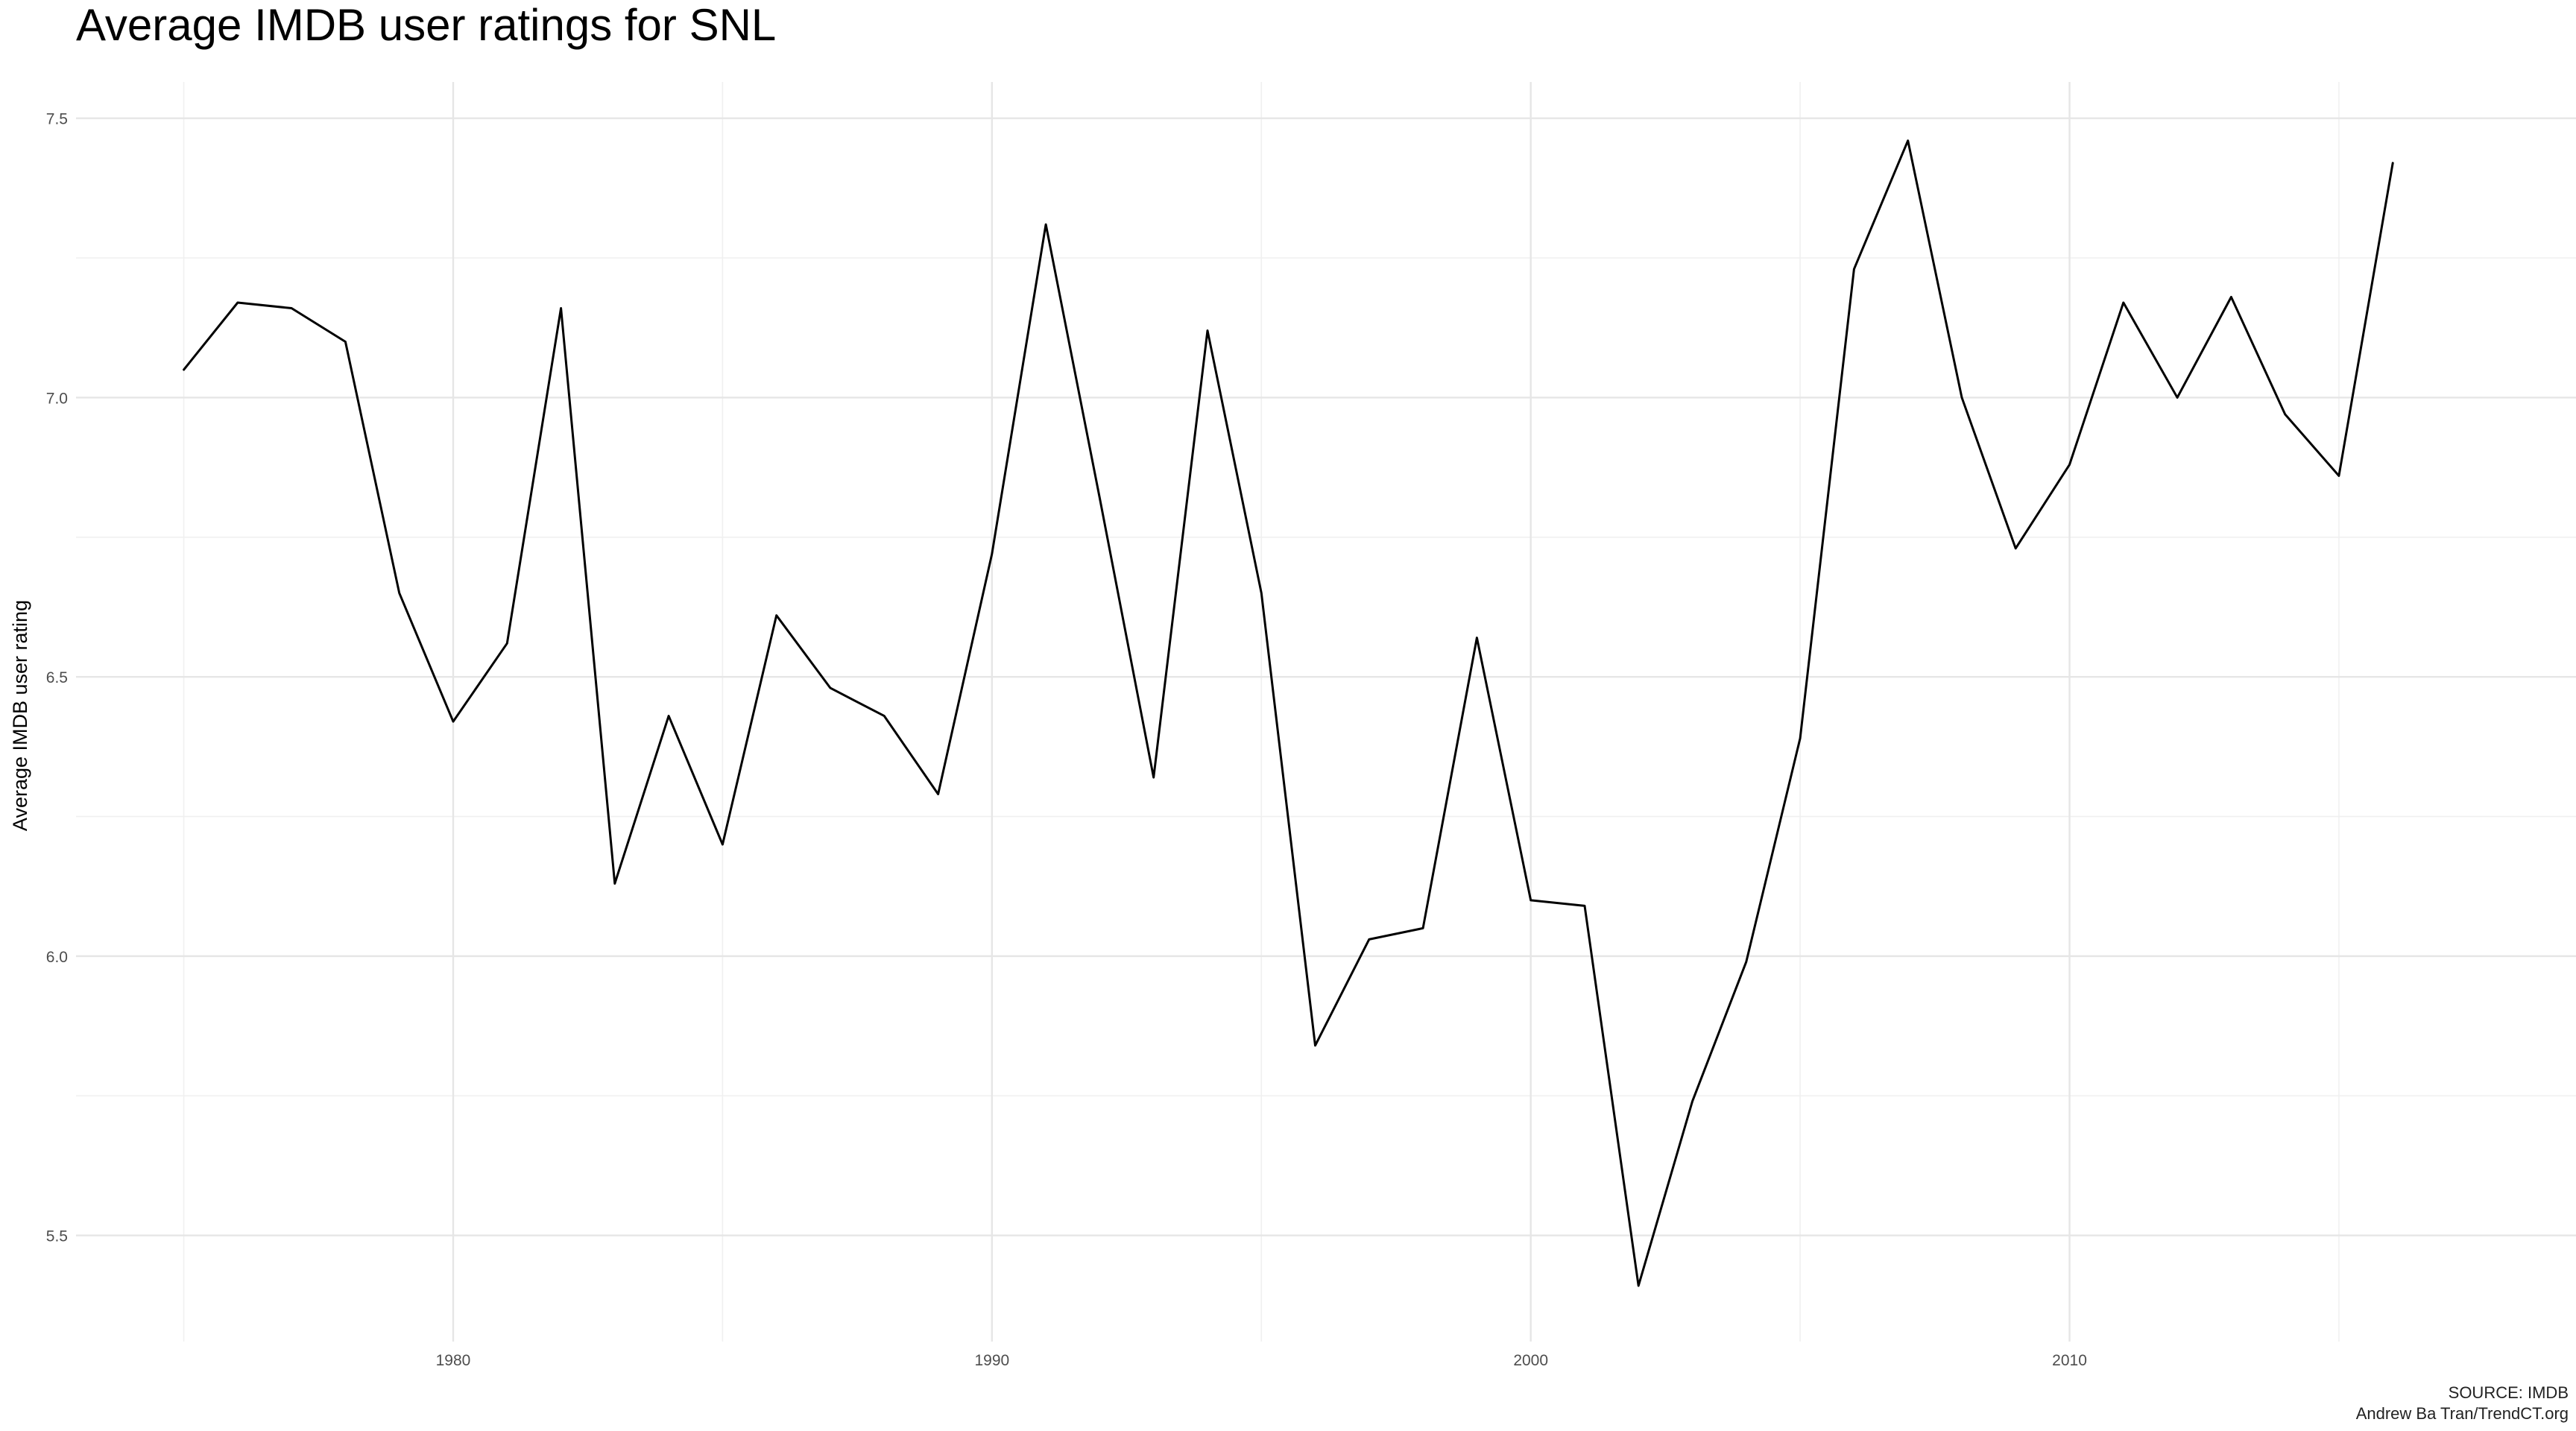 This screenshot has height=1431, width=2576. Describe the element at coordinates (20, 715) in the screenshot. I see `y-axis-label: Average IMDB user rating` at that location.